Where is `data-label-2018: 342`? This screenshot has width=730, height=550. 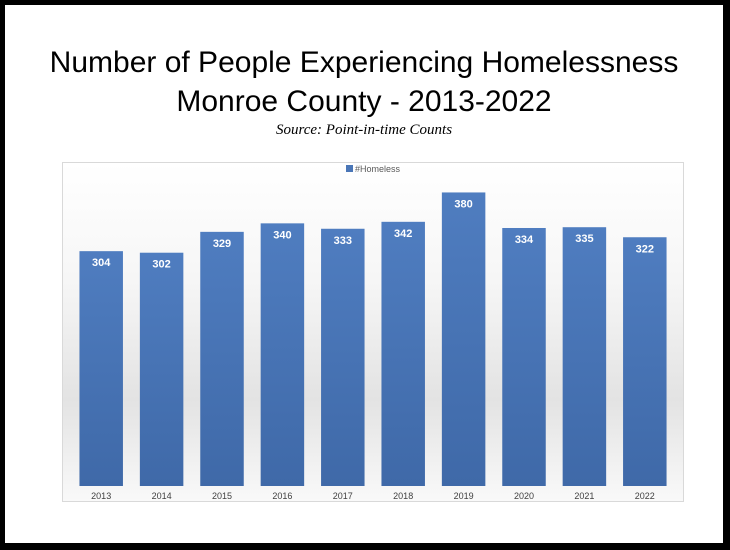
data-label-2018: 342 is located at coordinates (403, 234).